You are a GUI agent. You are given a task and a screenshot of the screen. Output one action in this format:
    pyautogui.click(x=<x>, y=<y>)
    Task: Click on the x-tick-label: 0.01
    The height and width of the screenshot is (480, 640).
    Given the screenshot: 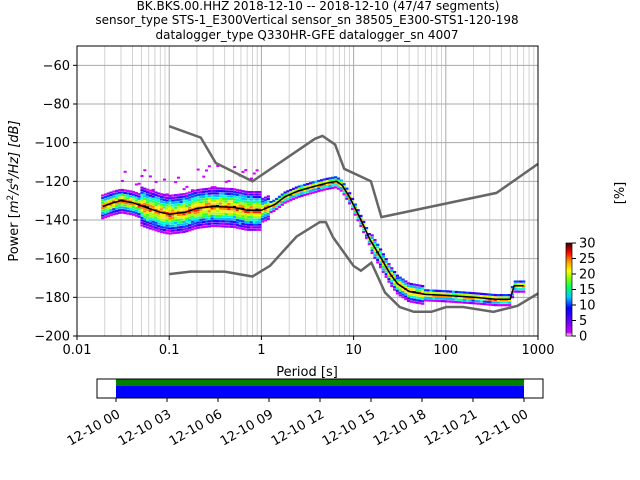 What is the action you would take?
    pyautogui.click(x=77, y=350)
    